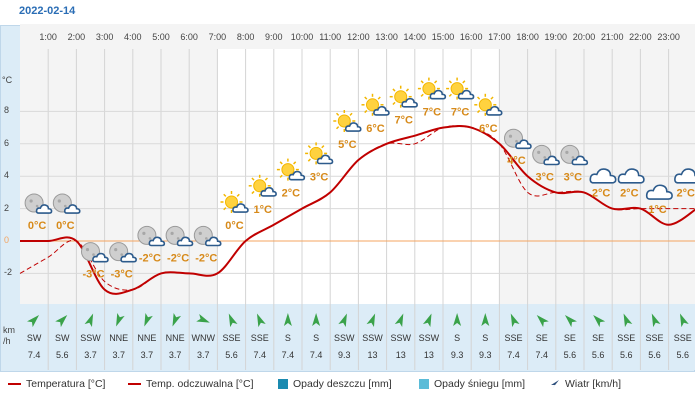 This screenshot has height=408, width=695. Describe the element at coordinates (283, 384) in the screenshot. I see `legend-rain-swatch` at that location.